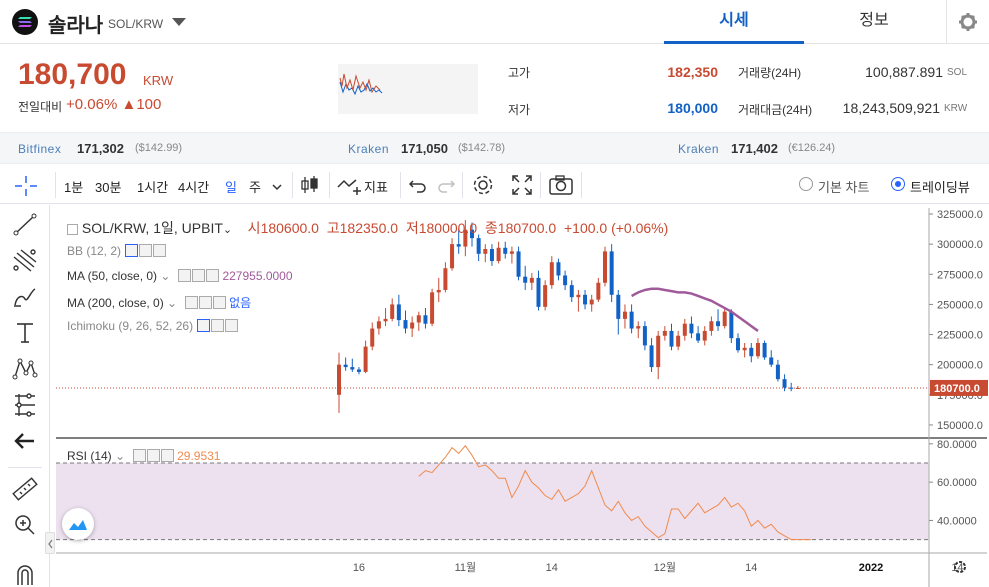  Describe the element at coordinates (25, 467) in the screenshot. I see `tools-divider` at that location.